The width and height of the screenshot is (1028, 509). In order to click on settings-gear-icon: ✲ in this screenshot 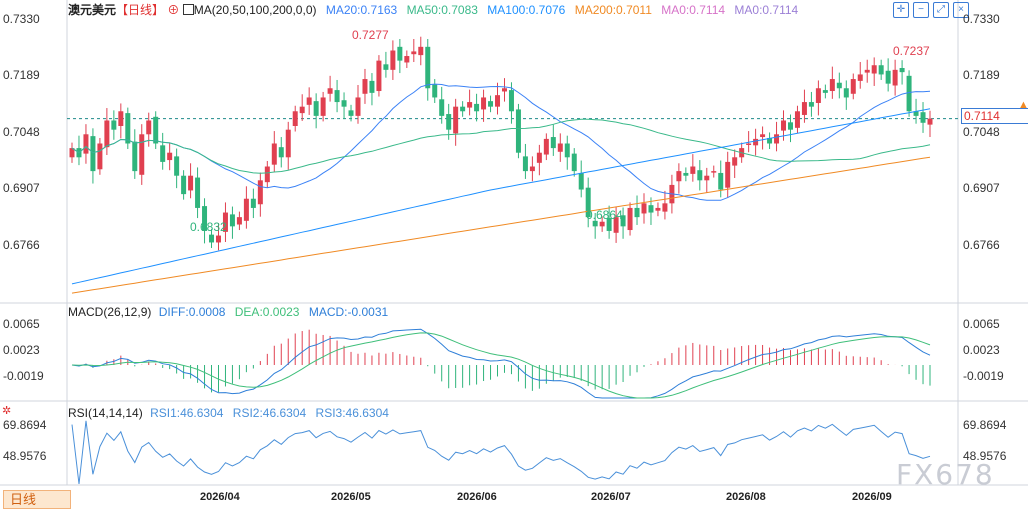, I will do `click(7, 411)`.